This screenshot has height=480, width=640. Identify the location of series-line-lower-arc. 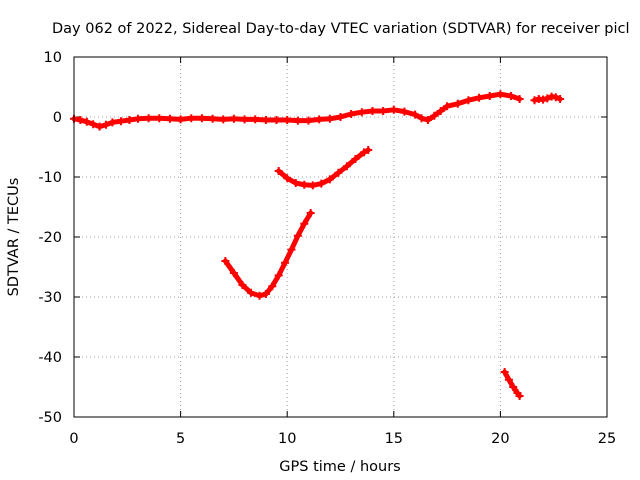
(268, 254).